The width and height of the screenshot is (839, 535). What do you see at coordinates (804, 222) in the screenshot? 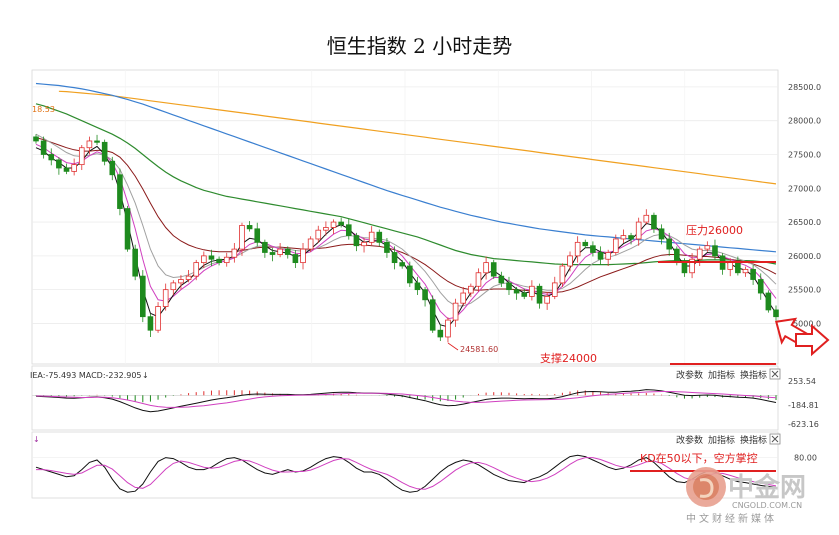
I see `y-tick-label: 26500.0` at bounding box center [804, 222].